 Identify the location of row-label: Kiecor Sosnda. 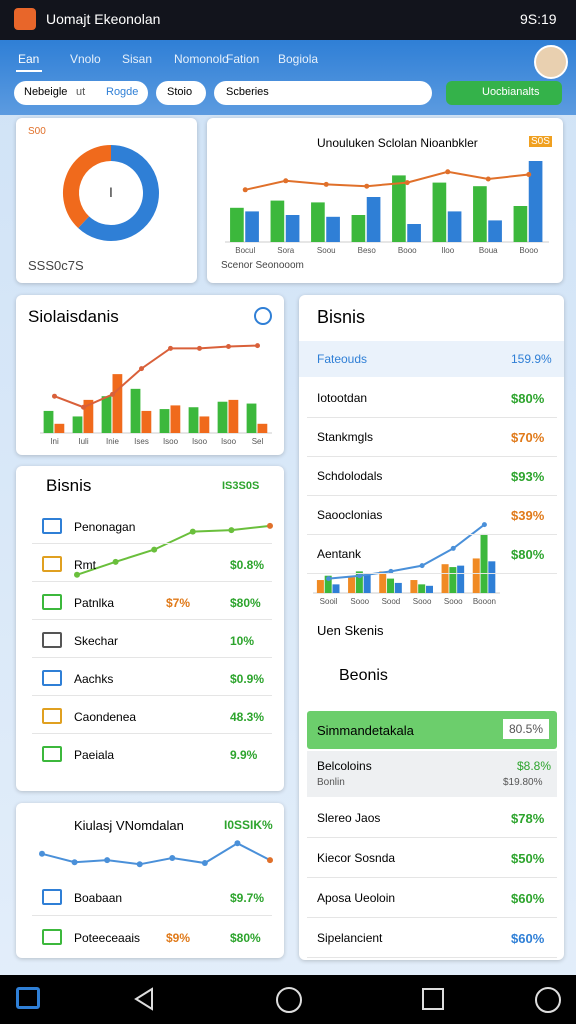
(356, 858).